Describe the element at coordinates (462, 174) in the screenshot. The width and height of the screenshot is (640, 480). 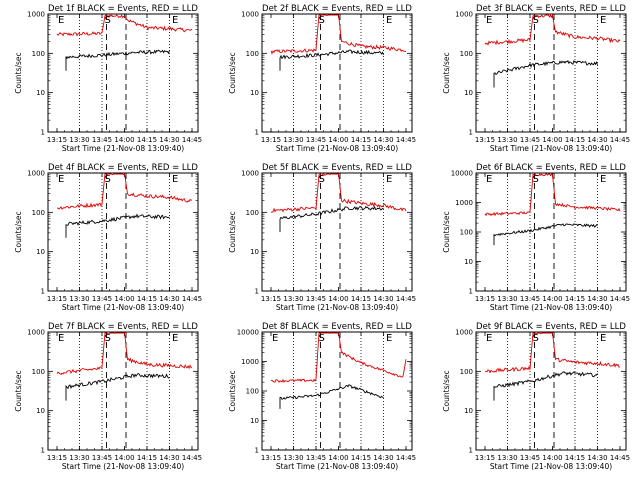
I see `y-tick-label: 10000` at that location.